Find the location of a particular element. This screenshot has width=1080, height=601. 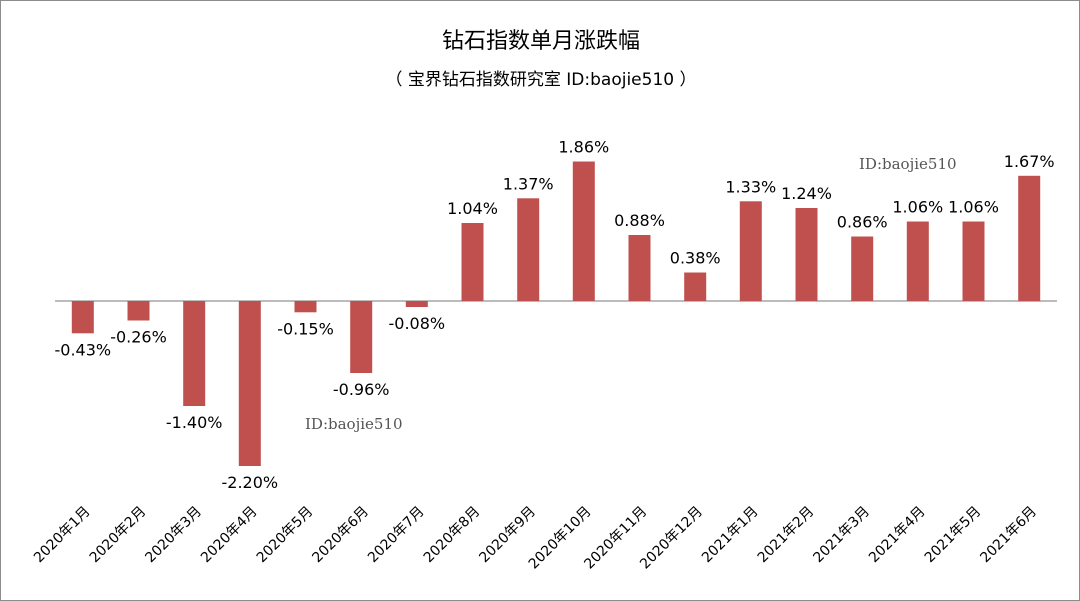

x-tick-label: 2020年4月 is located at coordinates (229, 535).